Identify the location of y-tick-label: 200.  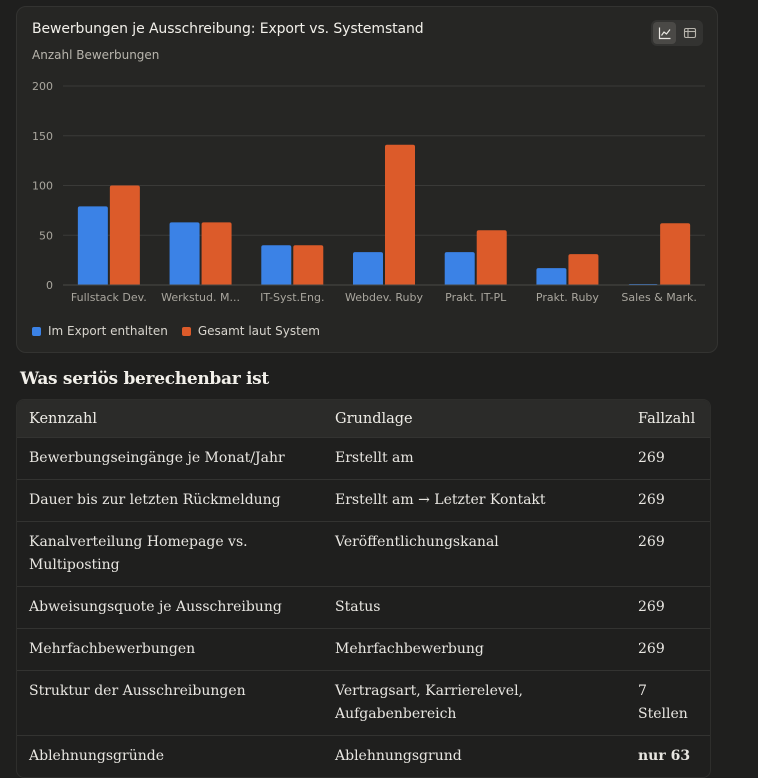
(42, 86).